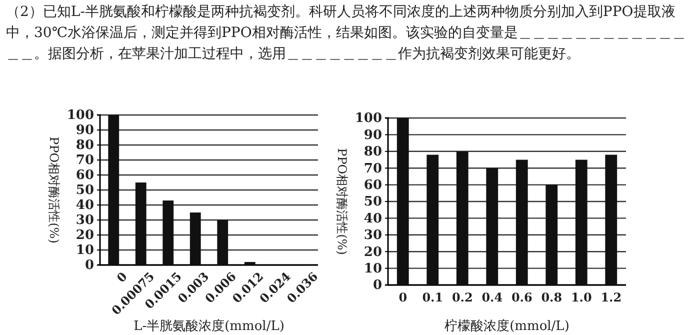  Describe the element at coordinates (551, 297) in the screenshot. I see `x-tick-label: 0.8` at that location.